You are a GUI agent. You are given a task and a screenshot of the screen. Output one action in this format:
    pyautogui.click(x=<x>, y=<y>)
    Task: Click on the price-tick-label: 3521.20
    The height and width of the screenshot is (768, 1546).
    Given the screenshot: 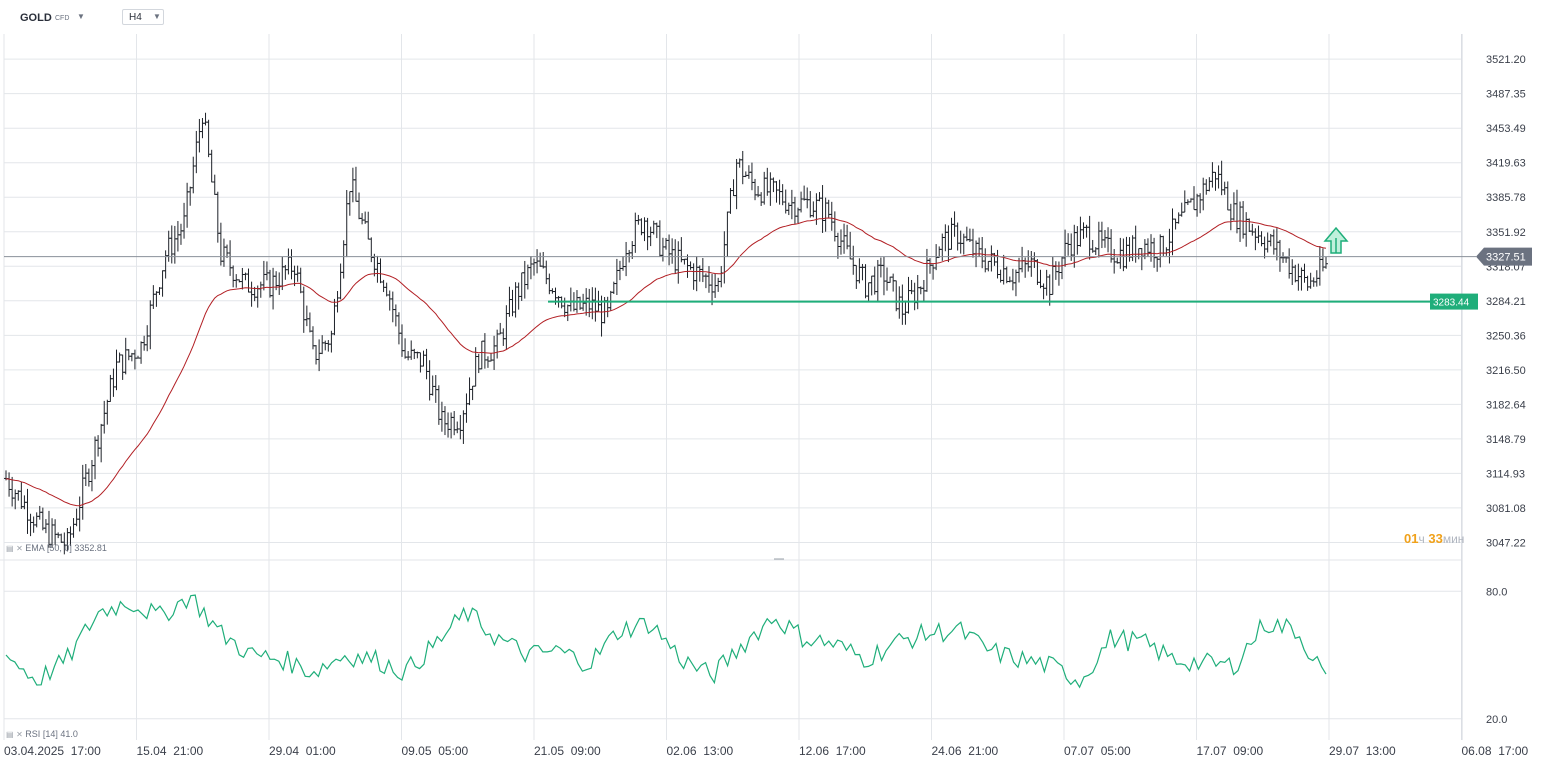 What is the action you would take?
    pyautogui.click(x=1506, y=60)
    